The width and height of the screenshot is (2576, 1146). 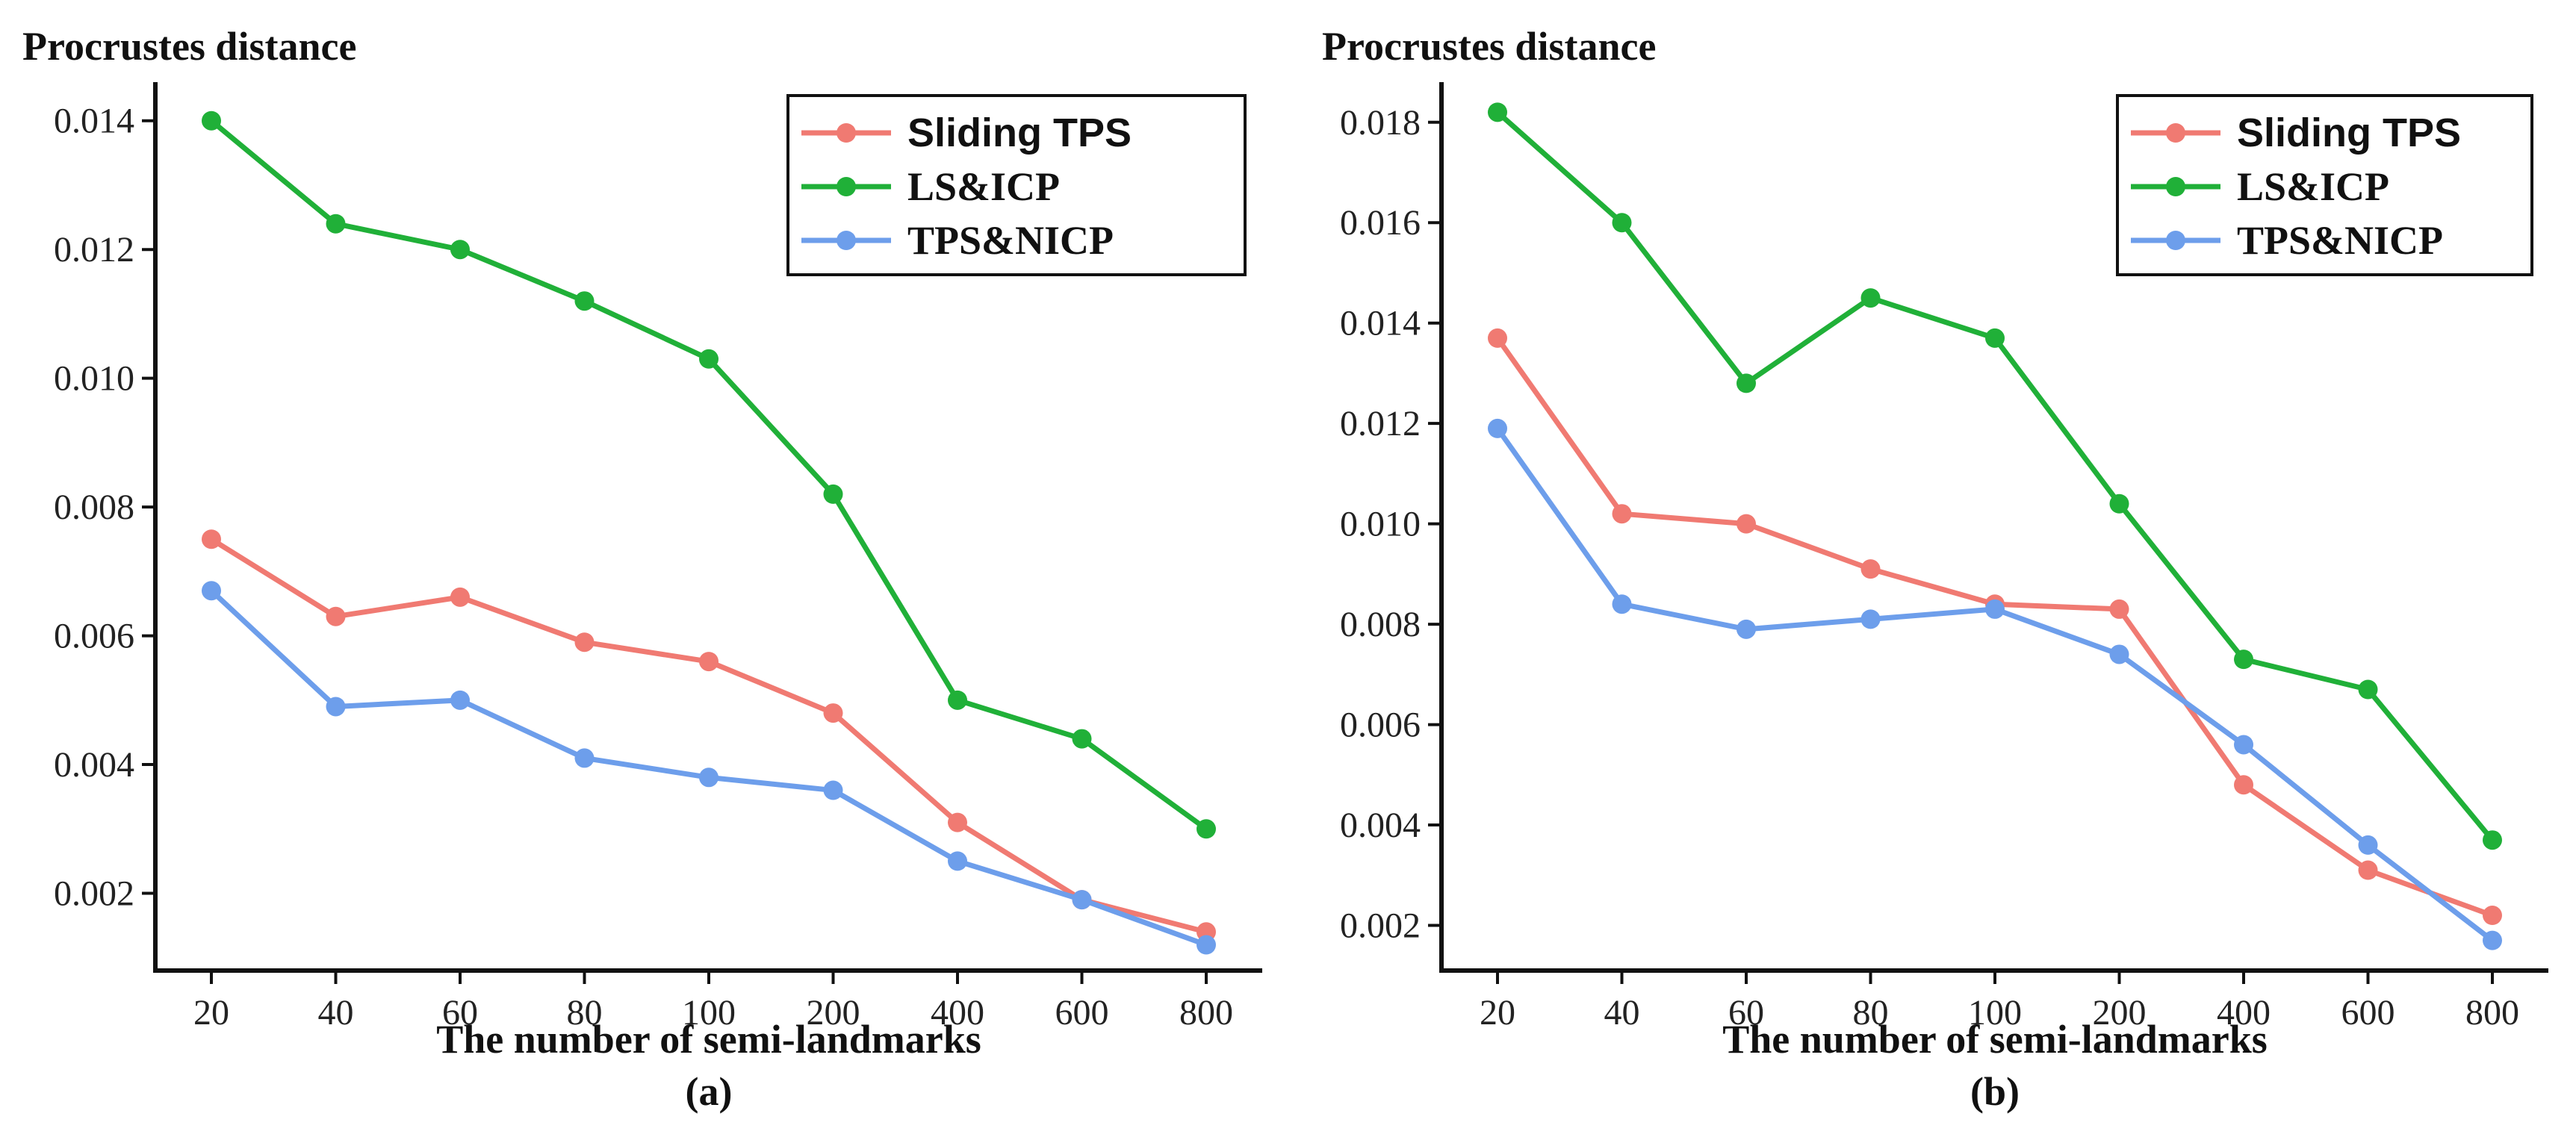 What do you see at coordinates (1380, 123) in the screenshot?
I see `y-tick-label: 0.018` at bounding box center [1380, 123].